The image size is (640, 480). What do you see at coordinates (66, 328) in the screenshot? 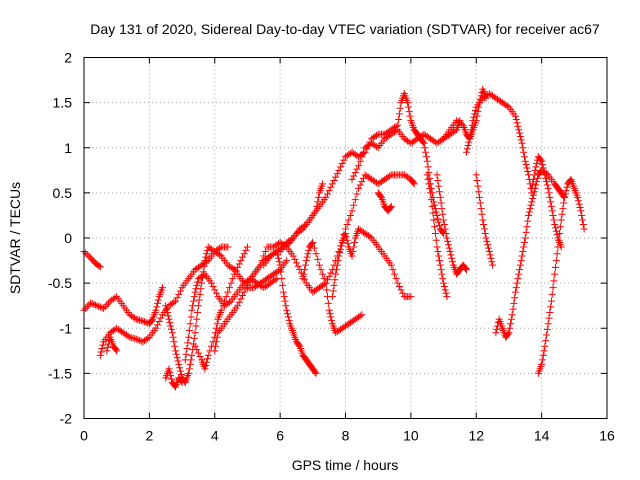
I see `y-tick-label: -1` at bounding box center [66, 328].